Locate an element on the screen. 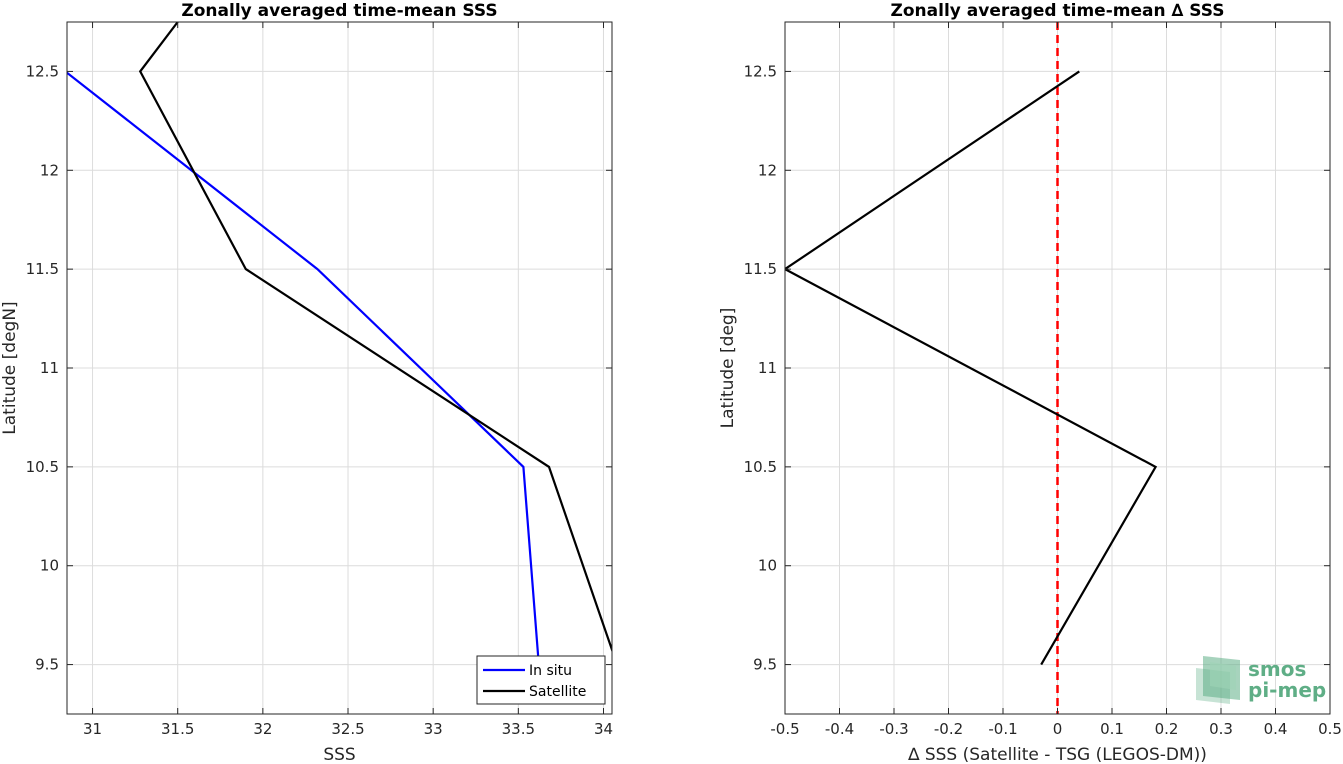  x-tick-label: 32 is located at coordinates (262, 729).